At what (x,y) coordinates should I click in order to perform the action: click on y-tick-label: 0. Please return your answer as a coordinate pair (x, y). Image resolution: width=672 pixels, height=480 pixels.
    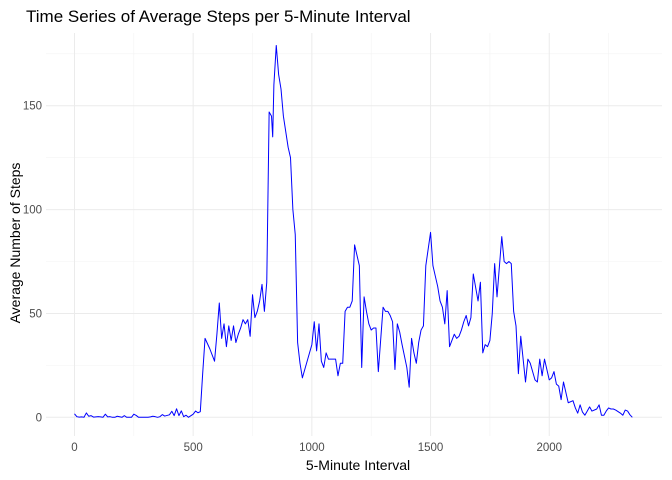
    Looking at the image, I should click on (39, 418).